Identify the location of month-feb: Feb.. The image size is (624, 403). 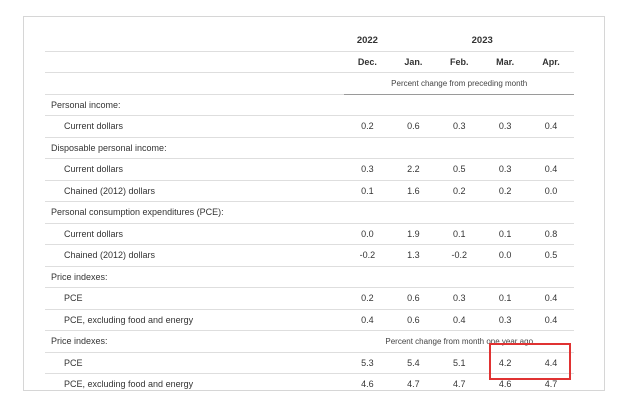
(459, 61).